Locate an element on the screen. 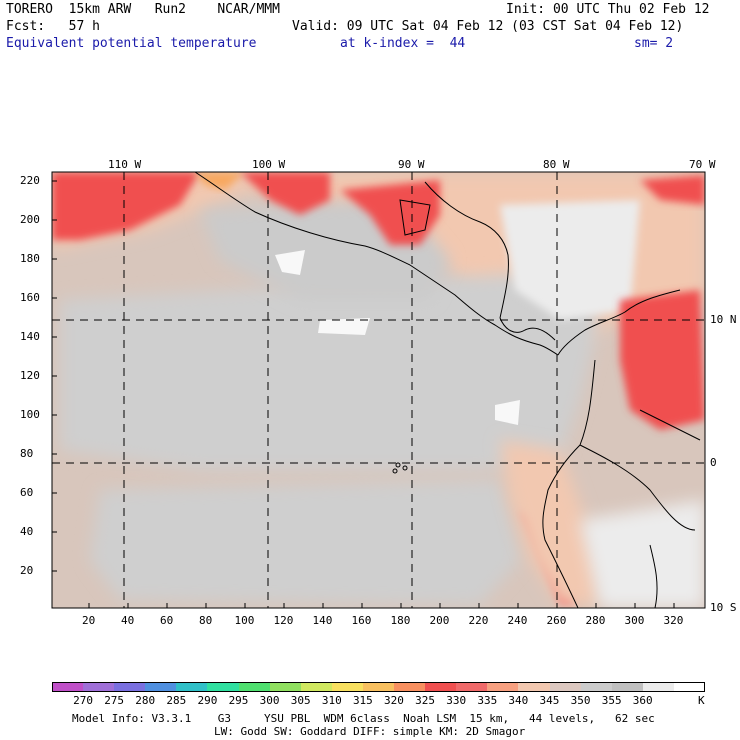 The image size is (740, 740). x-tick-label: 20 is located at coordinates (89, 620).